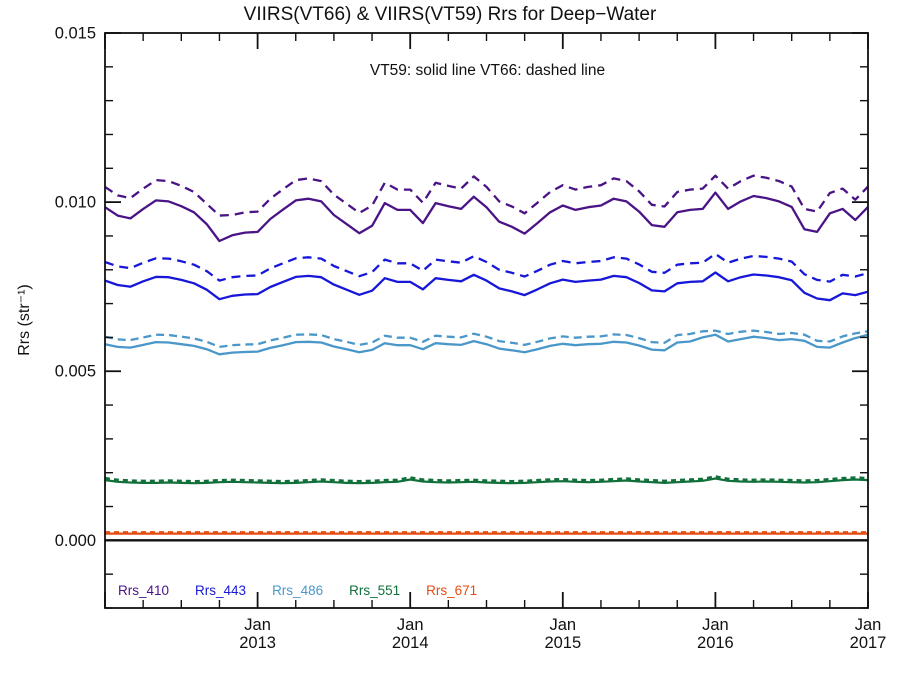 This screenshot has width=900, height=675. Describe the element at coordinates (486, 267) in the screenshot. I see `line-Rrs_443-VT66` at that location.